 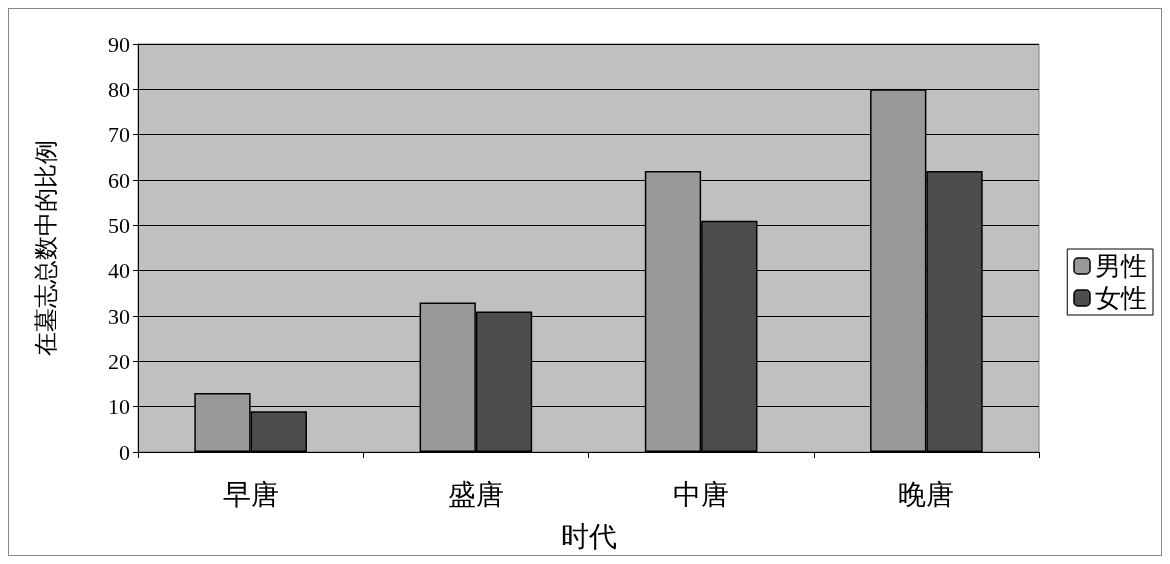 What do you see at coordinates (119, 407) in the screenshot?
I see `y-tick-label: 10` at bounding box center [119, 407].